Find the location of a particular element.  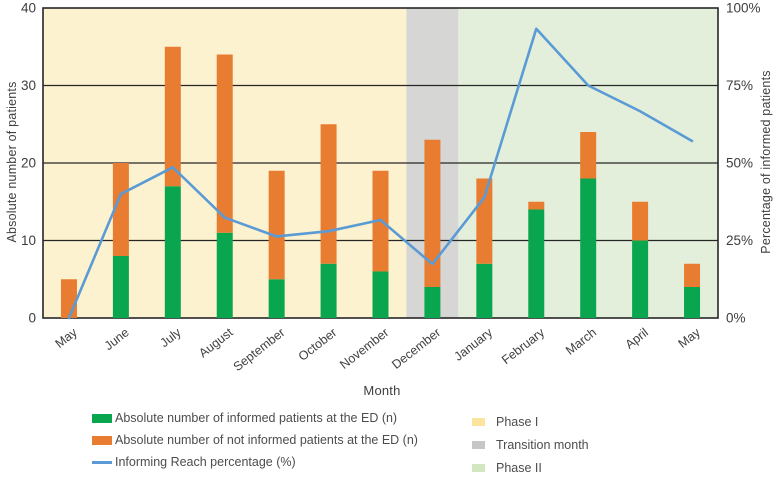

legend-item-label: Informing Reach percentage (%) is located at coordinates (205, 462).